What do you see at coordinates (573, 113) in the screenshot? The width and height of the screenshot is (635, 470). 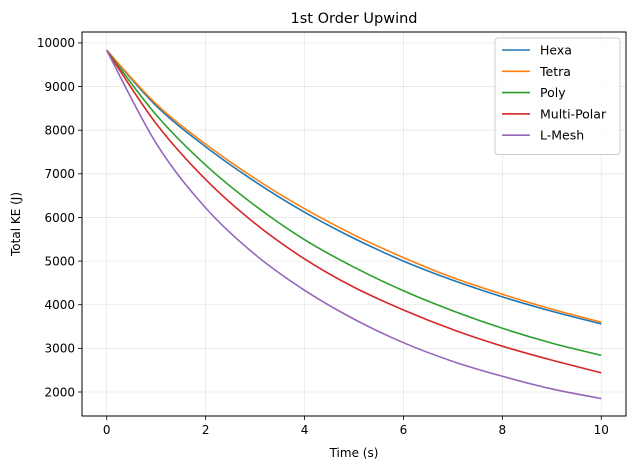 I see `legend-label: Multi-Polar` at bounding box center [573, 113].